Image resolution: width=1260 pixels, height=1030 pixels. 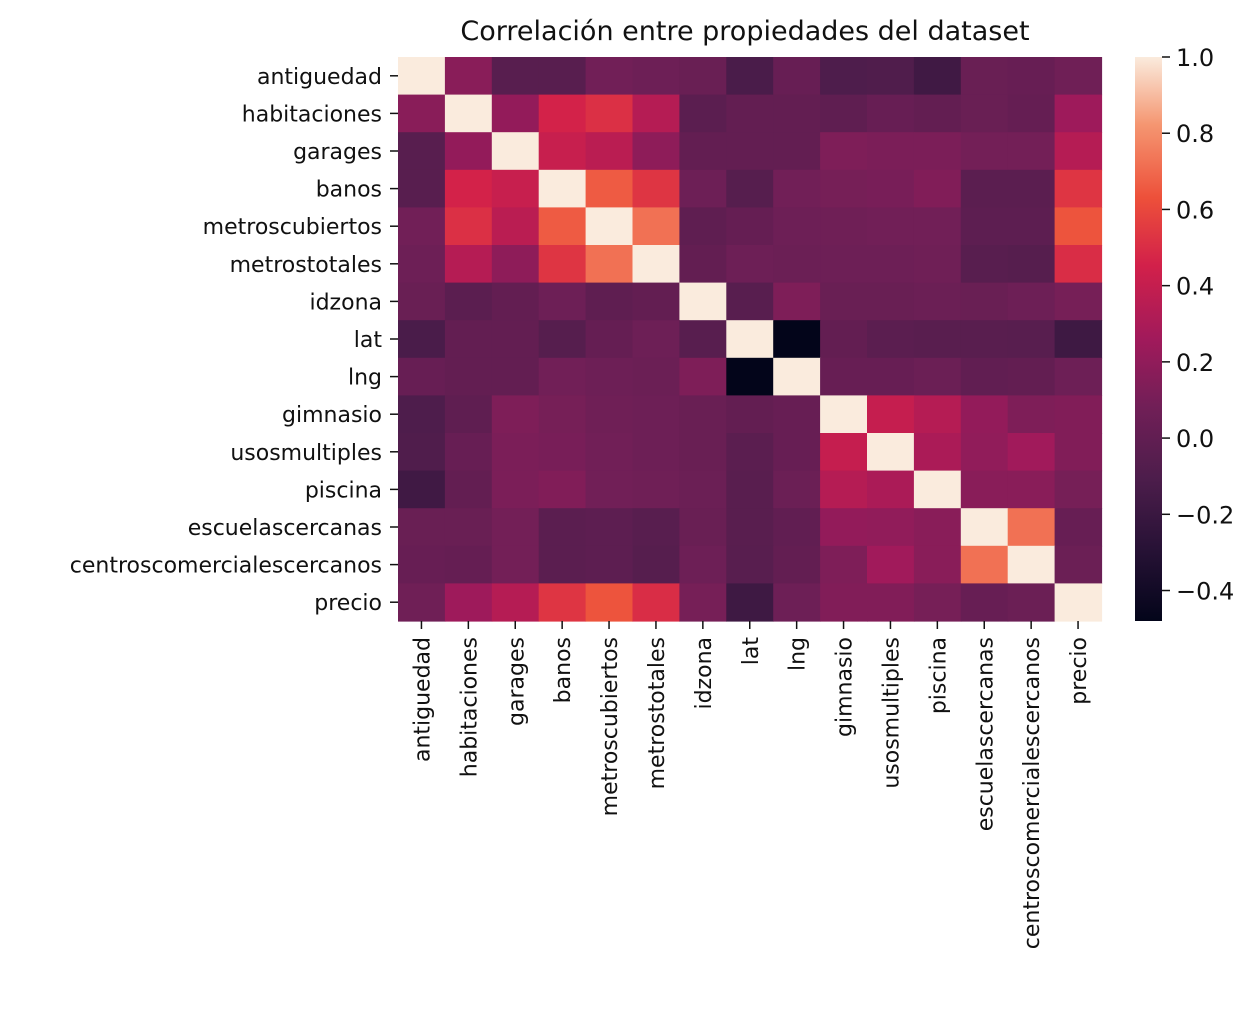 What do you see at coordinates (515, 527) in the screenshot?
I see `heatmap-cell-escuelascercanas-garages` at bounding box center [515, 527].